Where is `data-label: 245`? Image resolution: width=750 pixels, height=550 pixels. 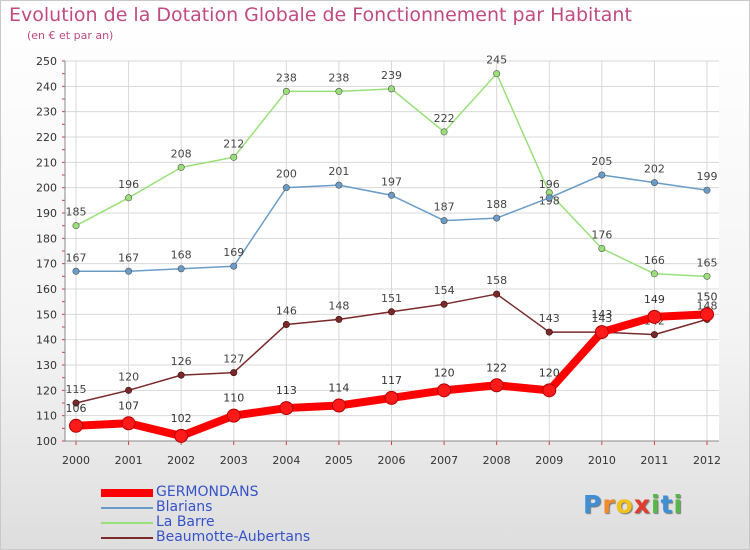
data-label: 245 is located at coordinates (496, 60).